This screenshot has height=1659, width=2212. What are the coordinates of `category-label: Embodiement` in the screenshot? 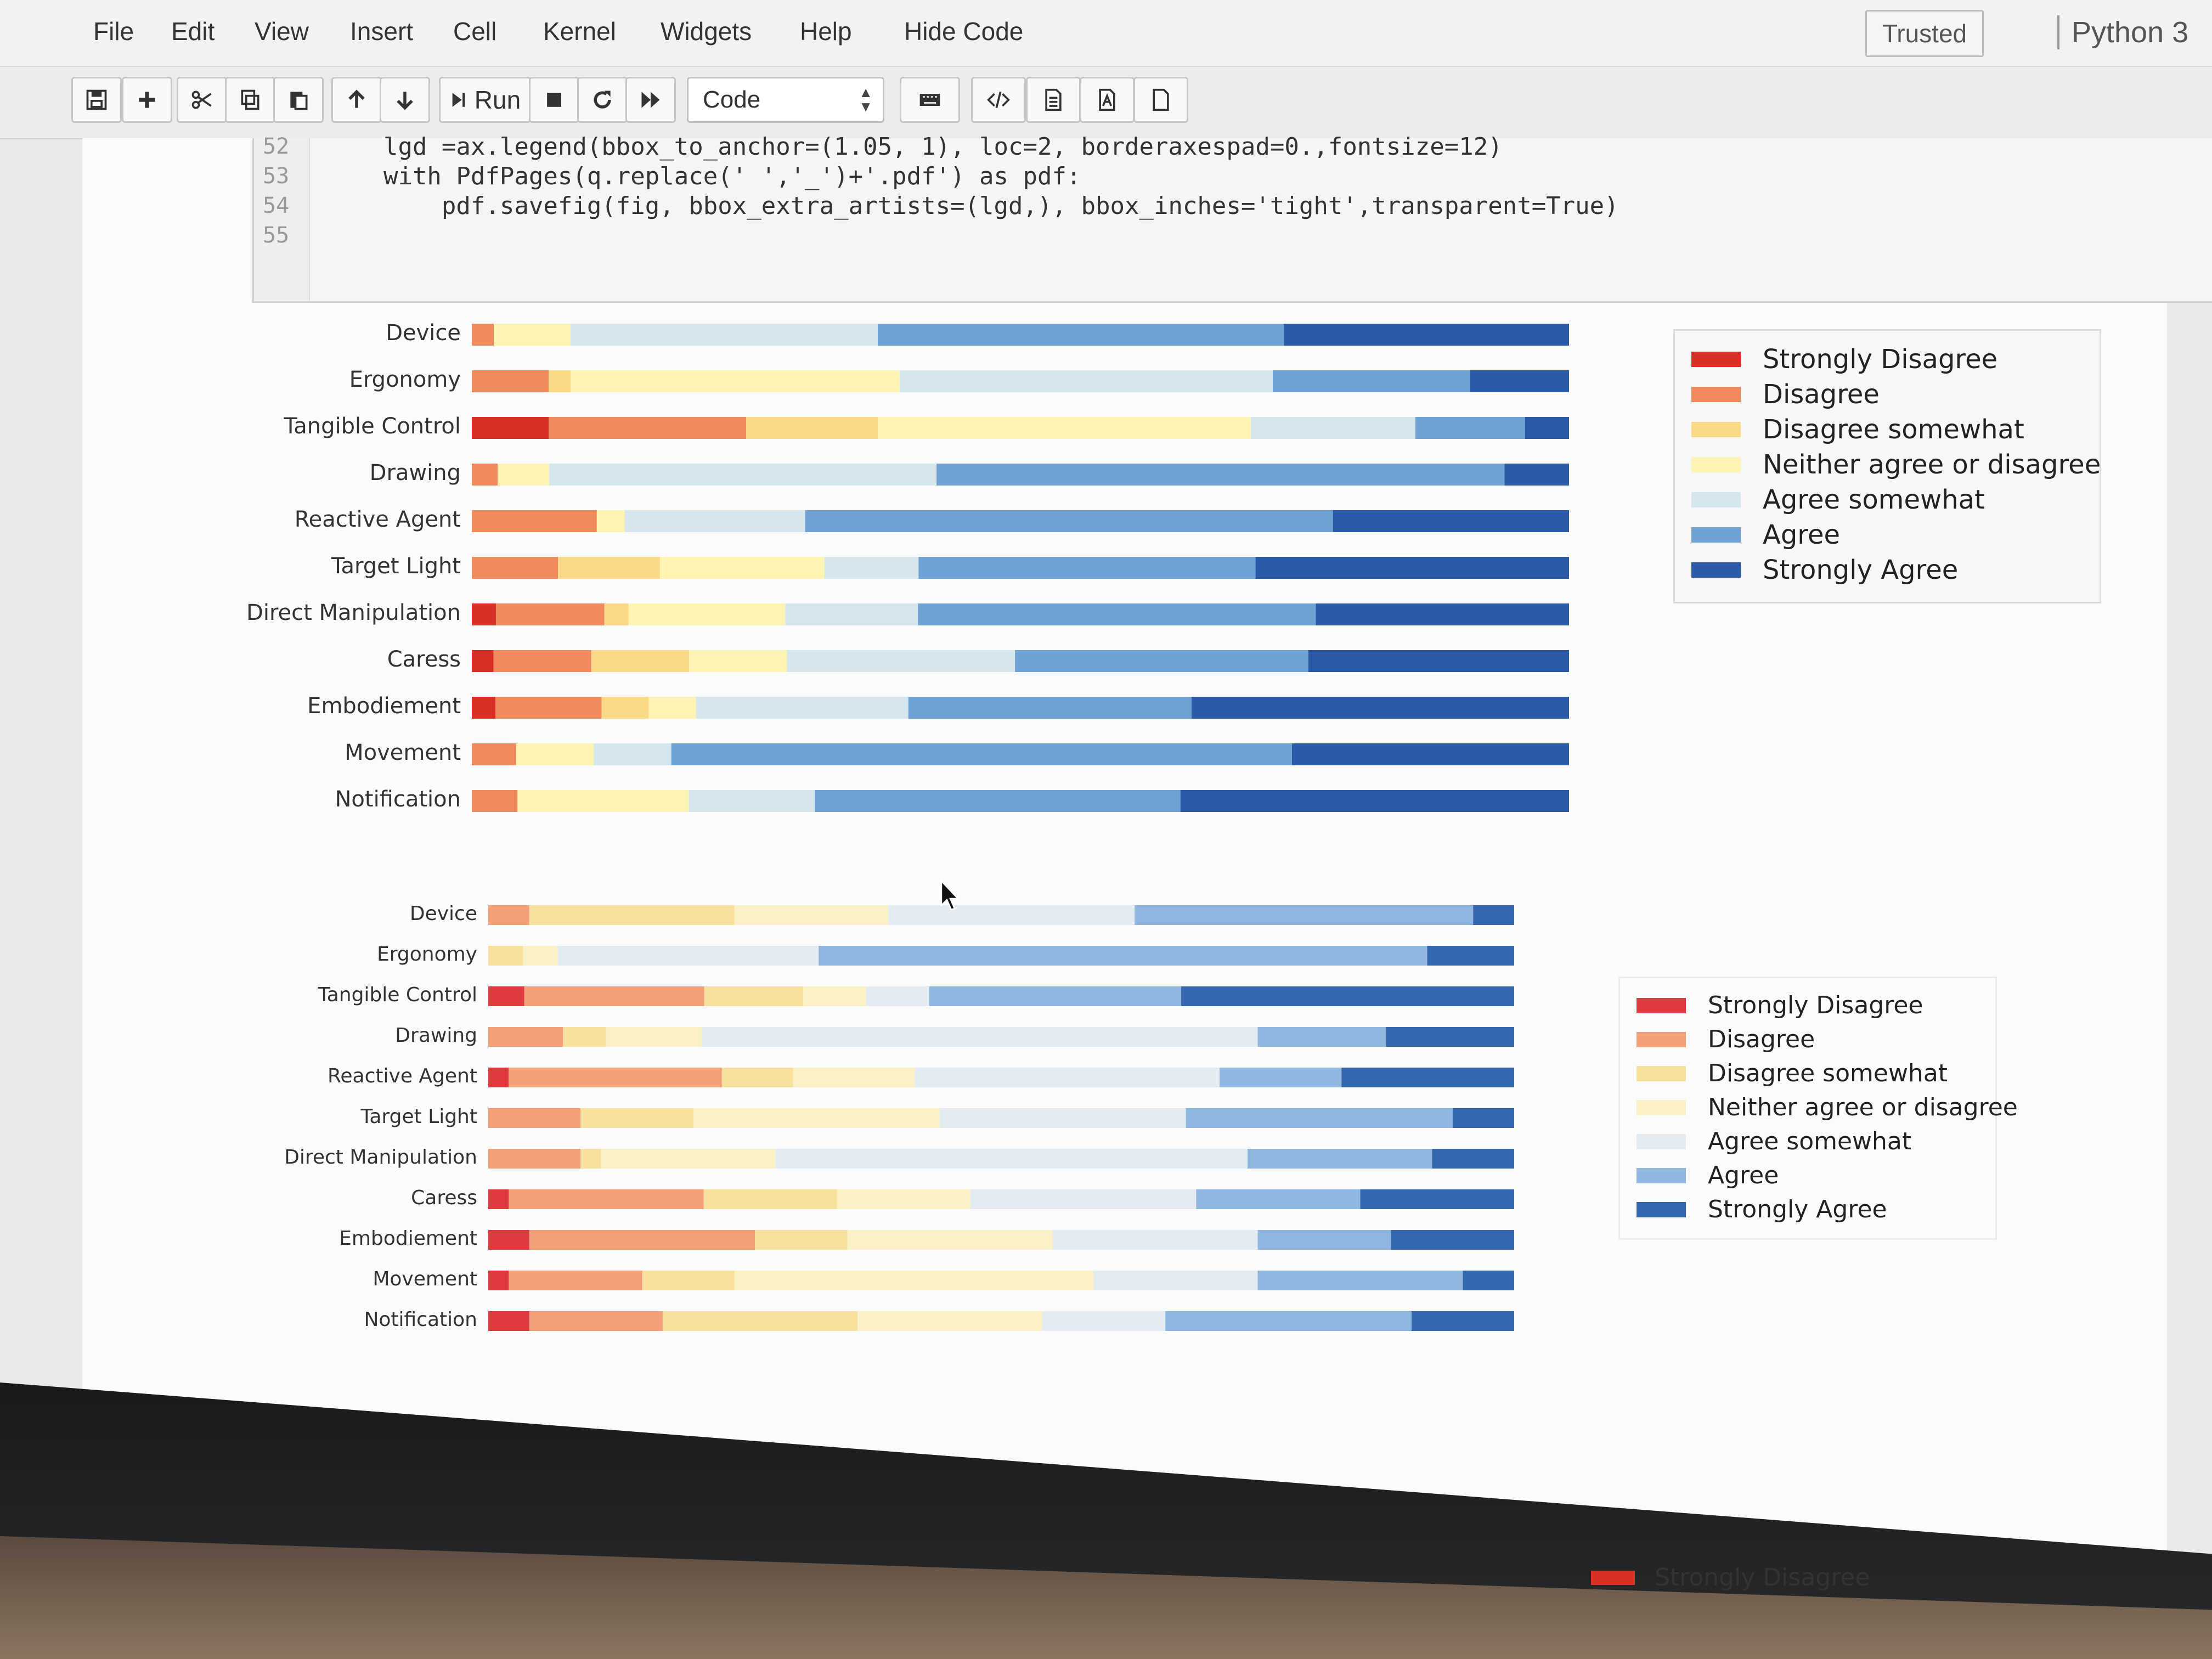 It's located at (384, 706).